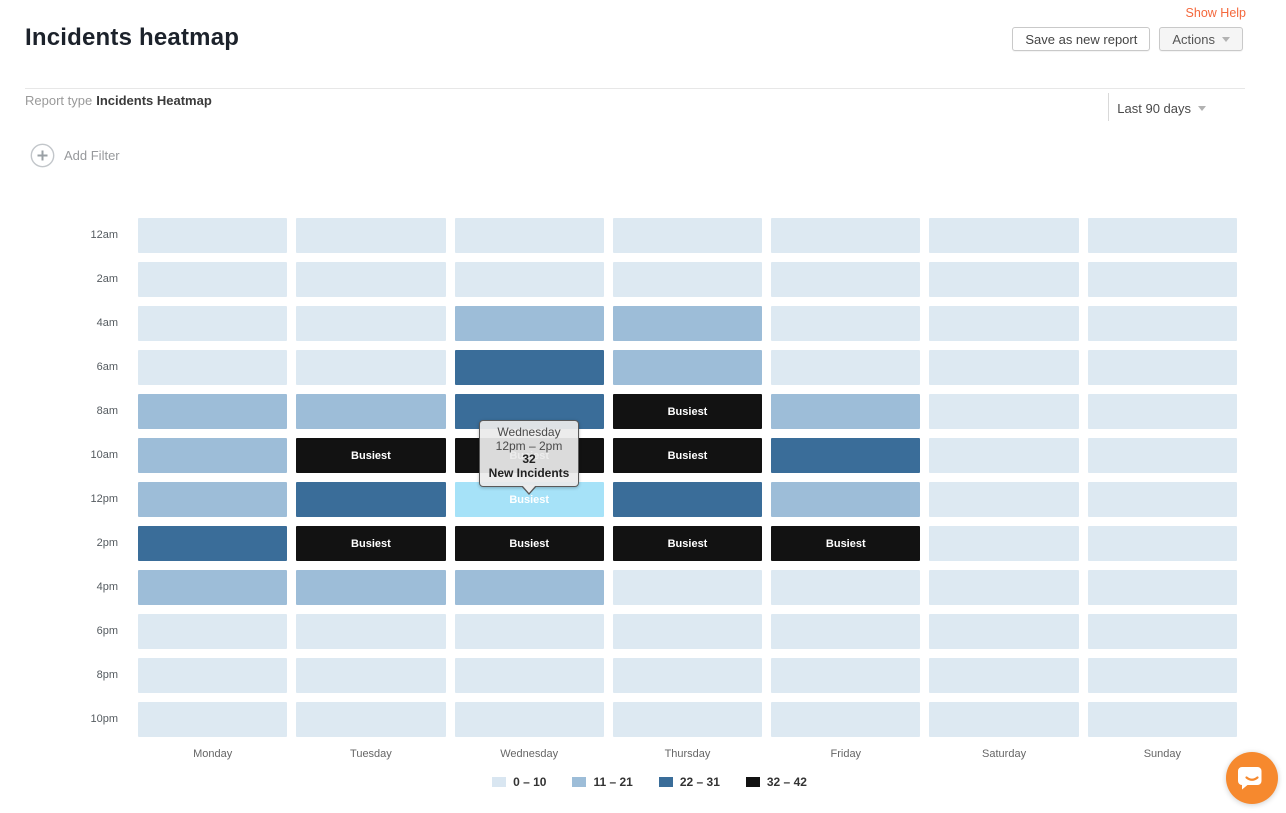 This screenshot has height=813, width=1286. Describe the element at coordinates (613, 782) in the screenshot. I see `legend-label: 11 – 21` at that location.